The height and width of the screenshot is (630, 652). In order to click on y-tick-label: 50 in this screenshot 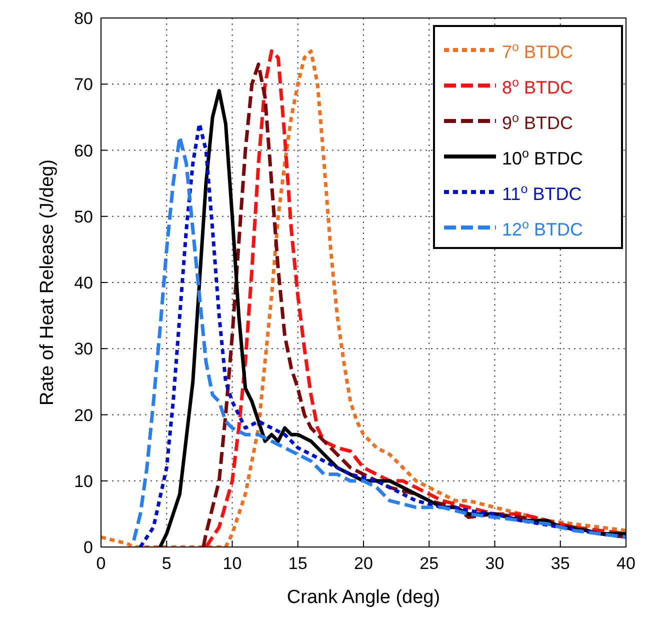, I will do `click(83, 216)`.